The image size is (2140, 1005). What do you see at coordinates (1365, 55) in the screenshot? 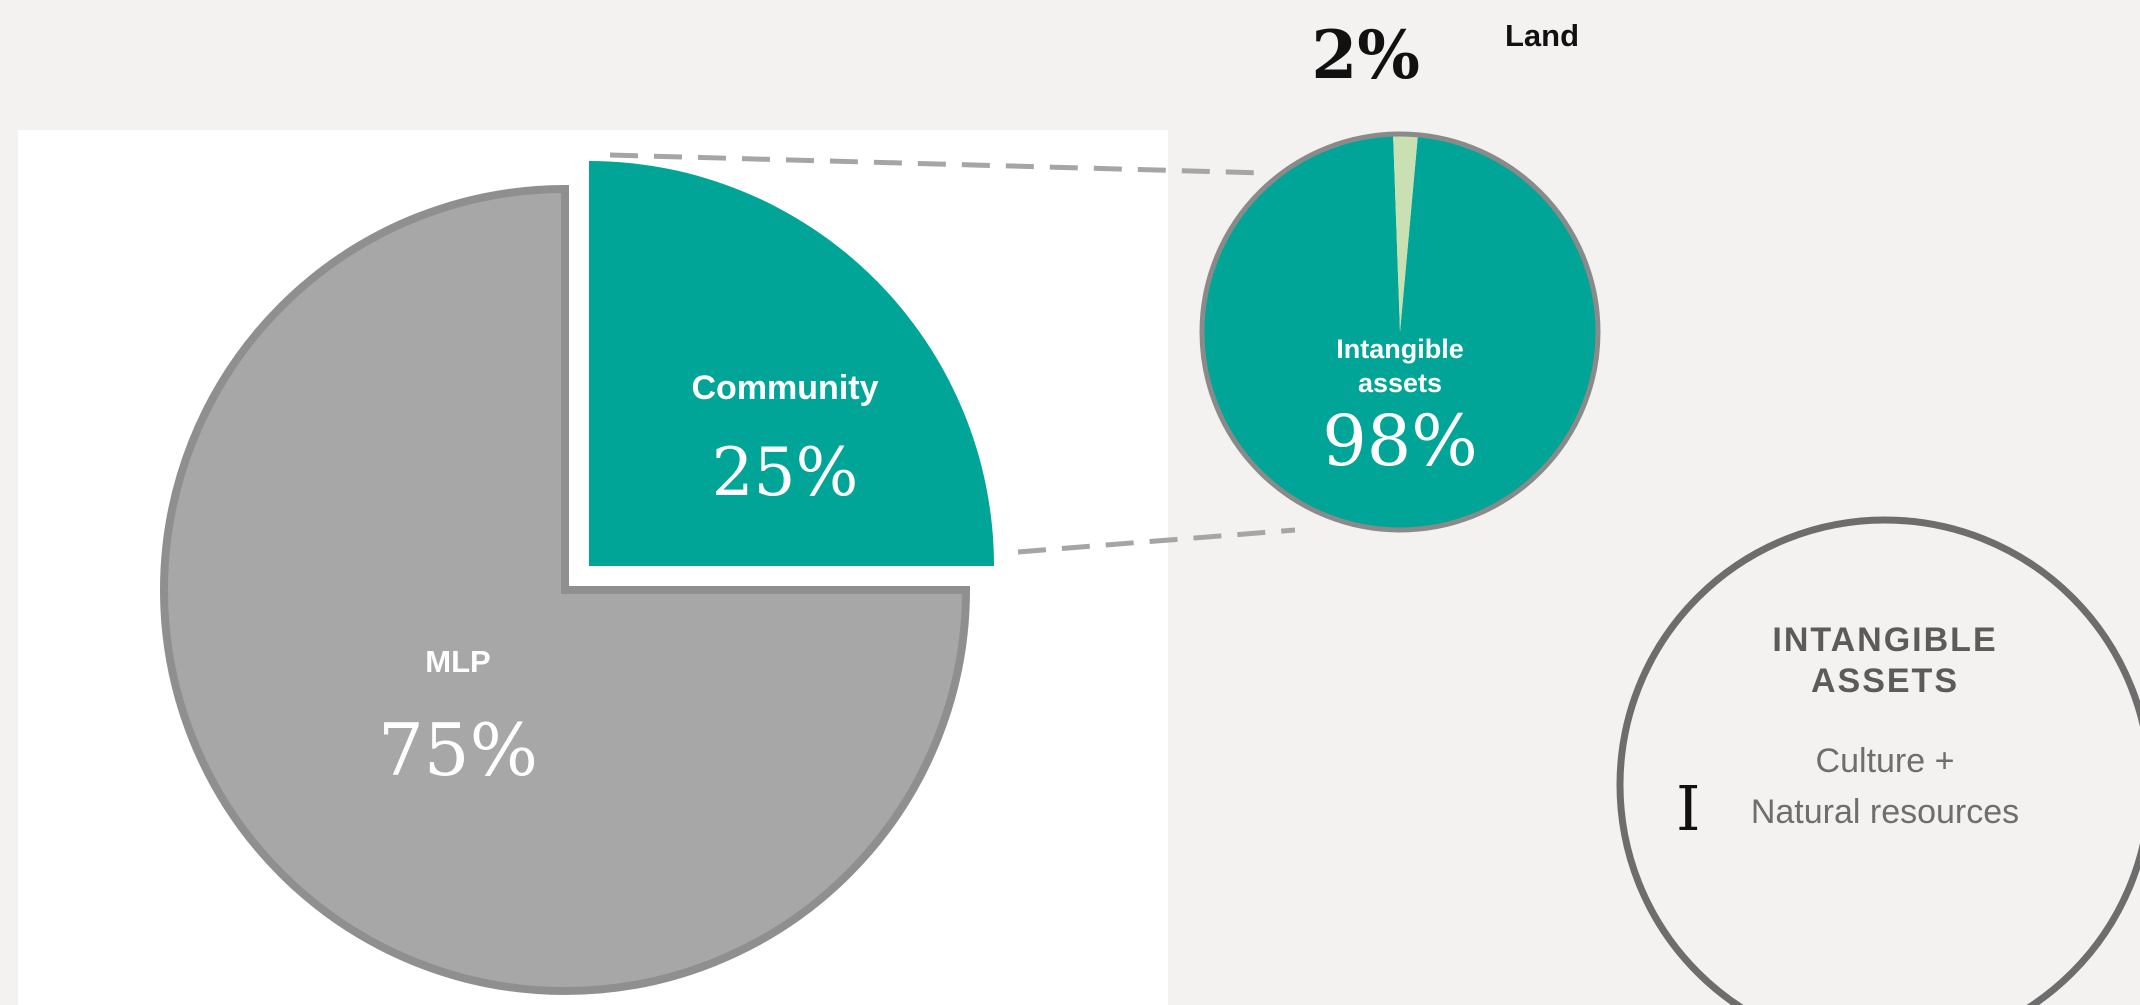
I see `slice-value-land: 2%` at bounding box center [1365, 55].